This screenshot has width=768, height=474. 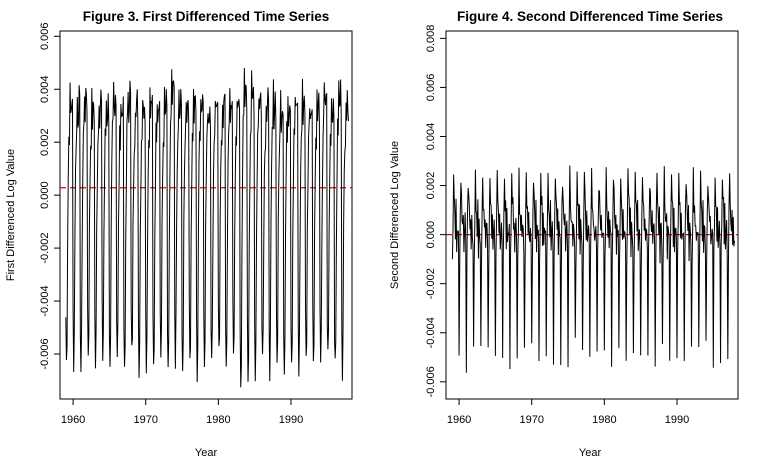 What do you see at coordinates (206, 16) in the screenshot?
I see `chart-title-fig3: Figure 3. First Differenced Time Series` at bounding box center [206, 16].